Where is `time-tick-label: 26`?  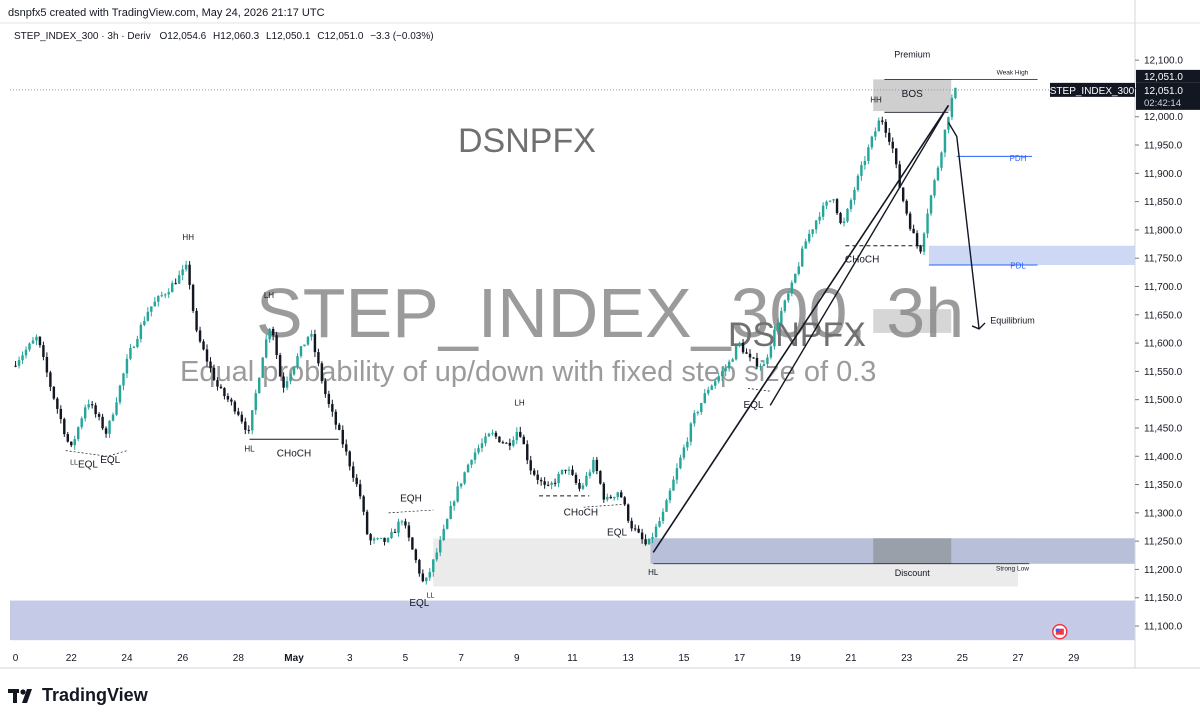 time-tick-label: 26 is located at coordinates (183, 658).